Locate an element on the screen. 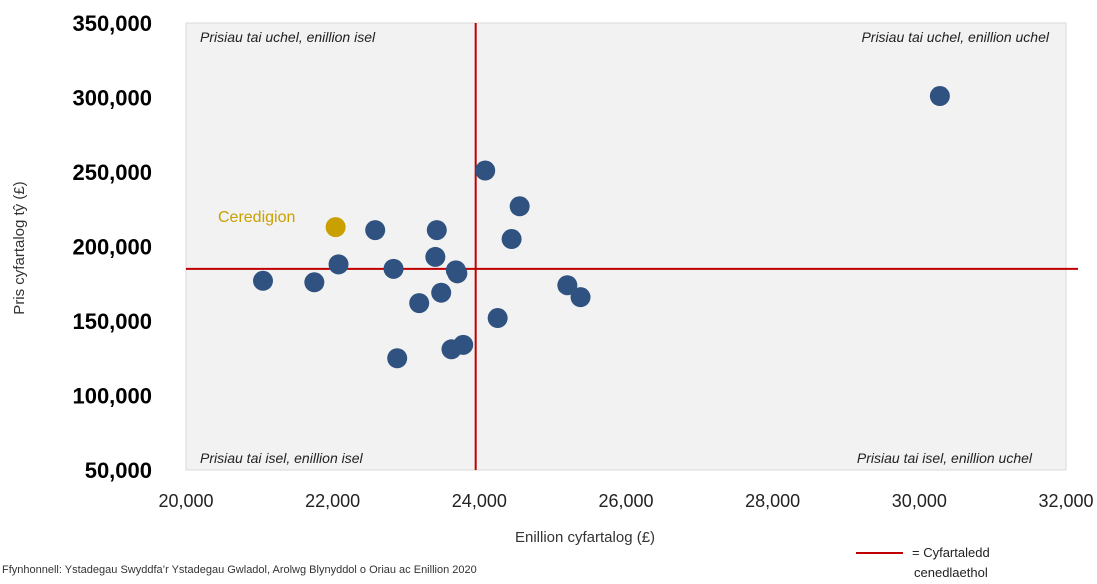  x-axis-title: Enillion cyfartalog (£) is located at coordinates (585, 537).